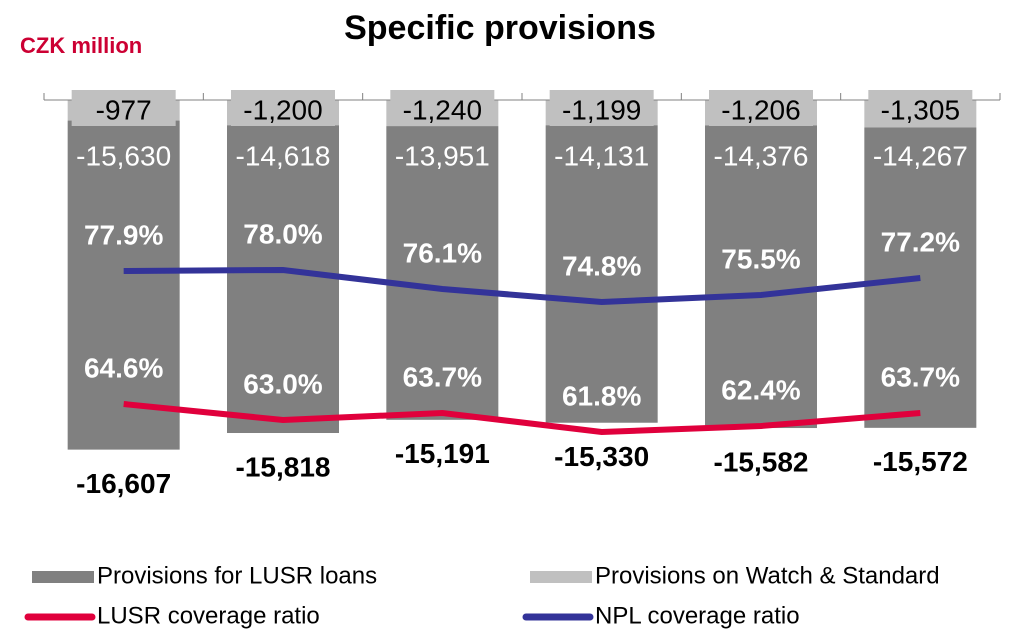  Describe the element at coordinates (500, 28) in the screenshot. I see `chart-title: Specific provisions` at that location.